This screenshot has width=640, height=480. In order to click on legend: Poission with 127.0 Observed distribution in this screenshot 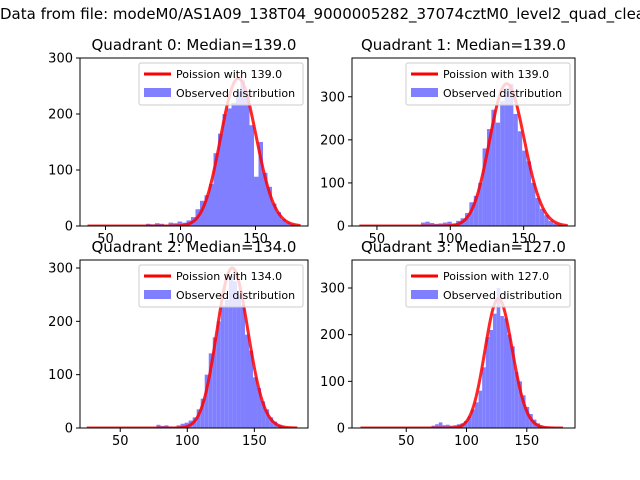, I will do `click(488, 286)`.